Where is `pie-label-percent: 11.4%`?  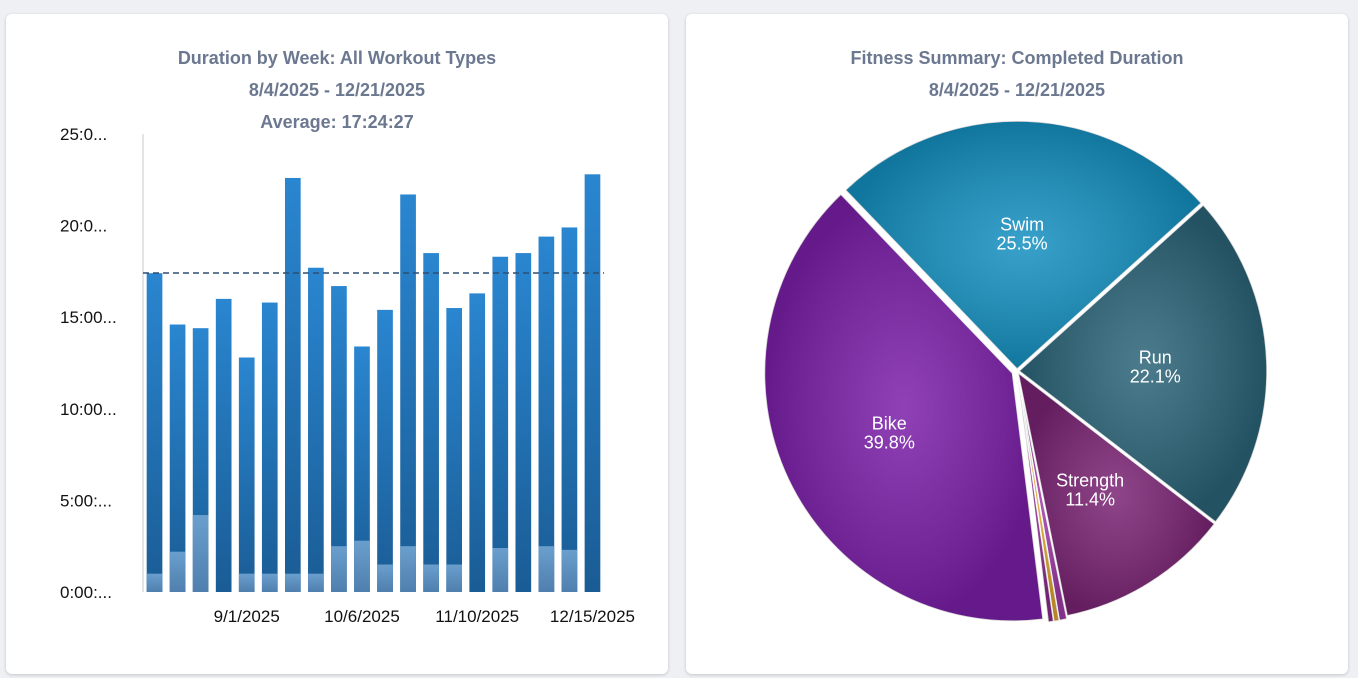 pie-label-percent: 11.4% is located at coordinates (1090, 499).